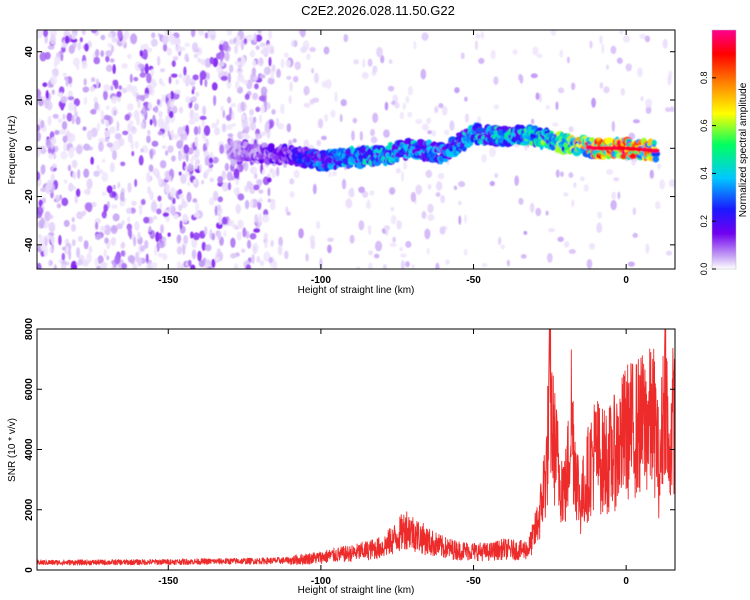 This screenshot has width=750, height=600. I want to click on spectrogram-x-label: Height of straight line (km), so click(356, 290).